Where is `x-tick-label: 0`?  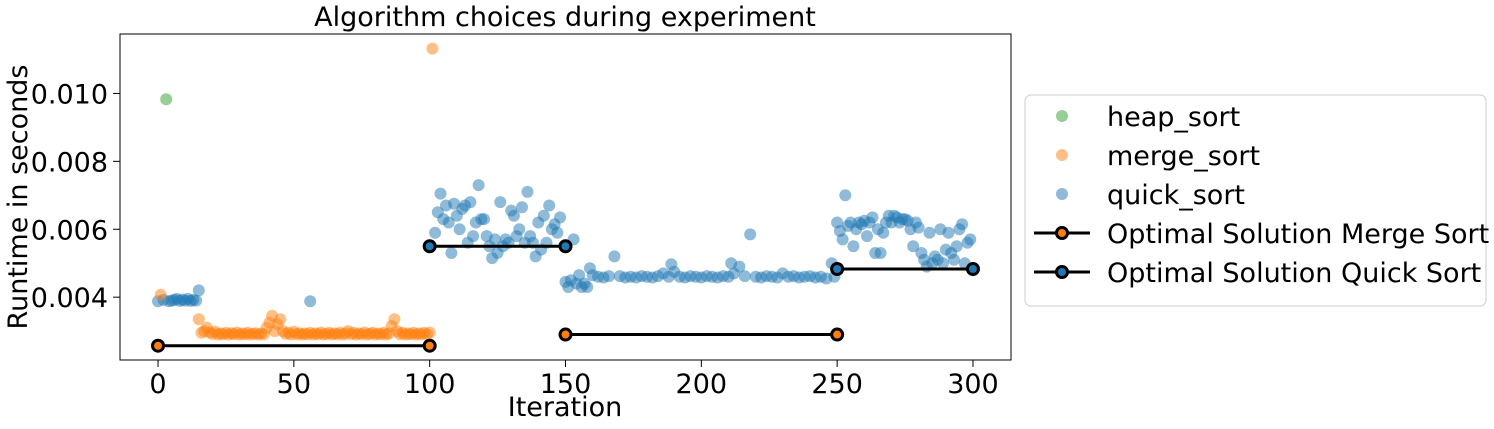
x-tick-label: 0 is located at coordinates (157, 384).